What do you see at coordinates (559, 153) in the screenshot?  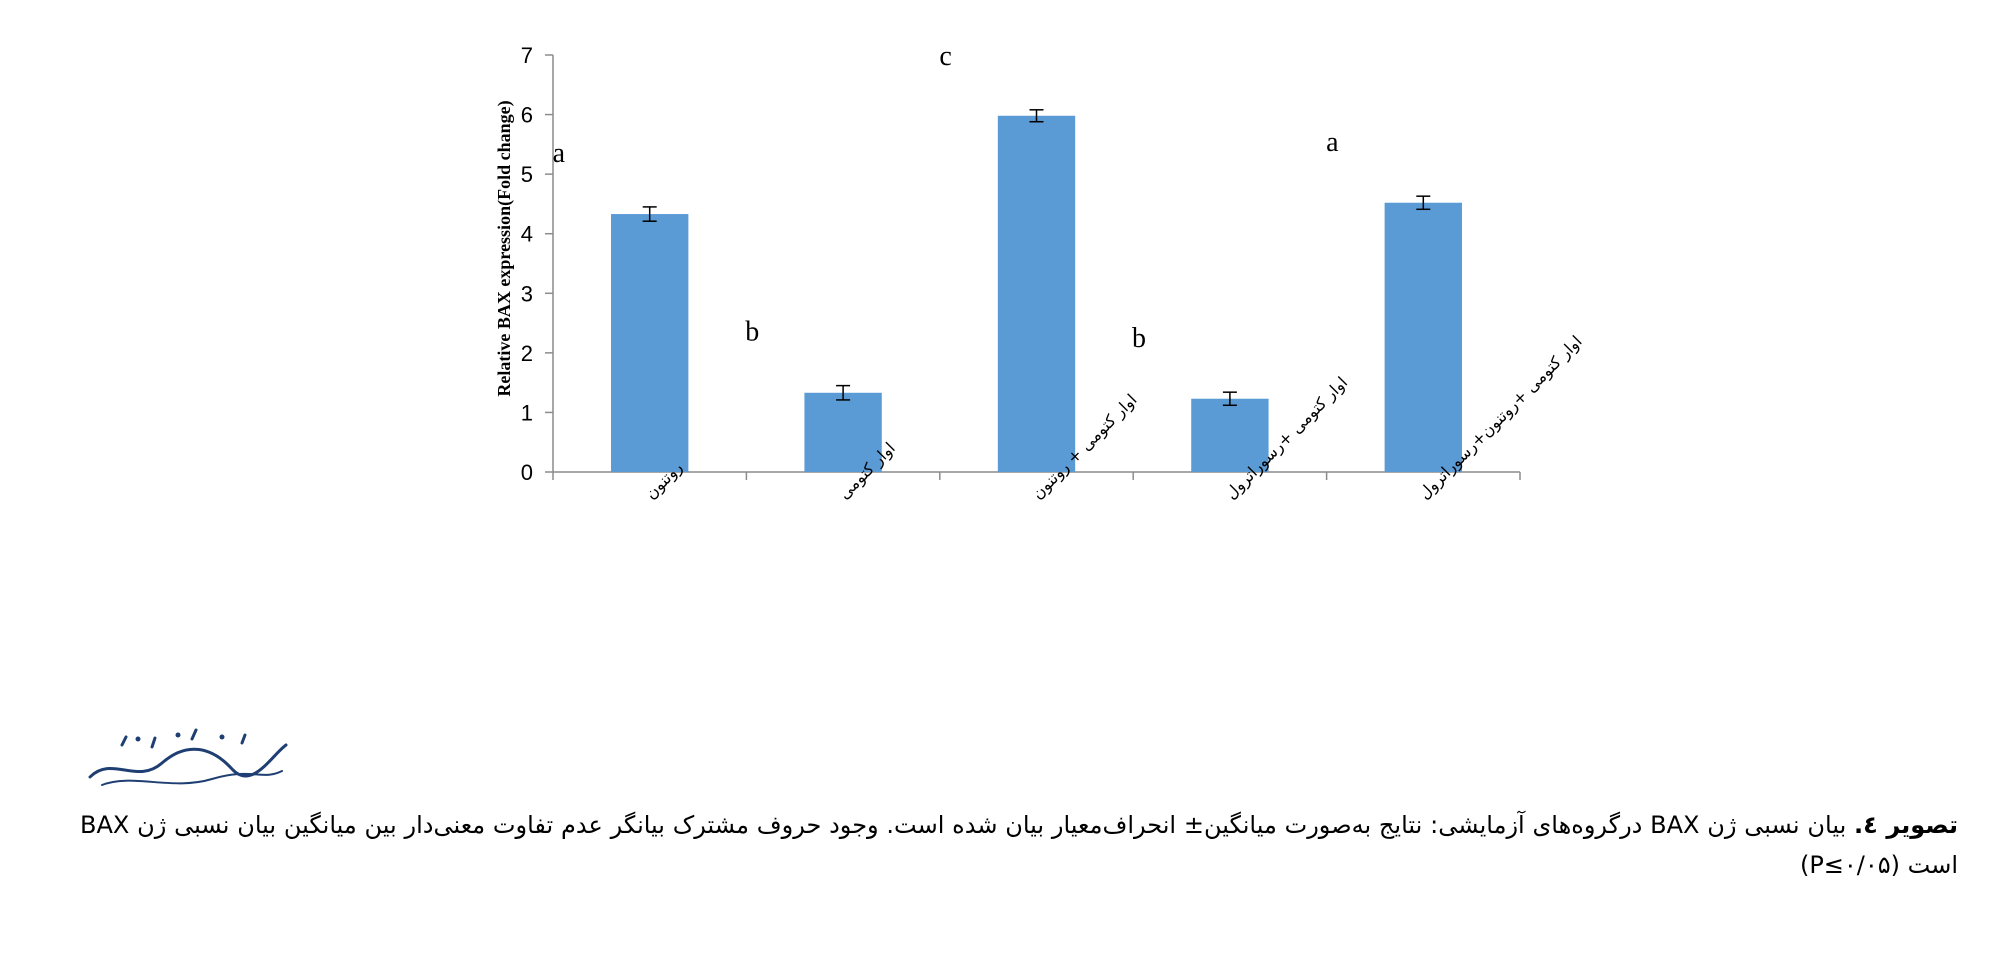 I see `significance-letter-1: a` at bounding box center [559, 153].